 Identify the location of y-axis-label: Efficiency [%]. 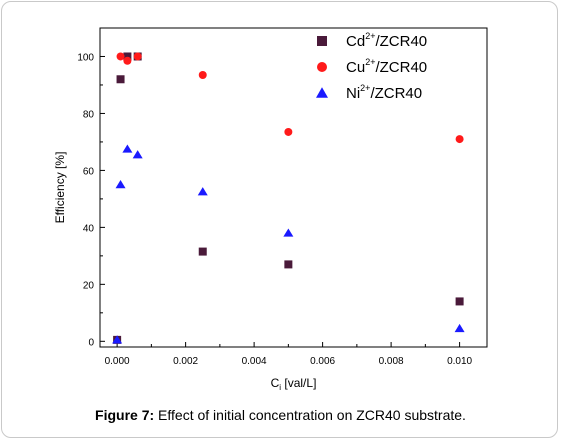
(60, 188).